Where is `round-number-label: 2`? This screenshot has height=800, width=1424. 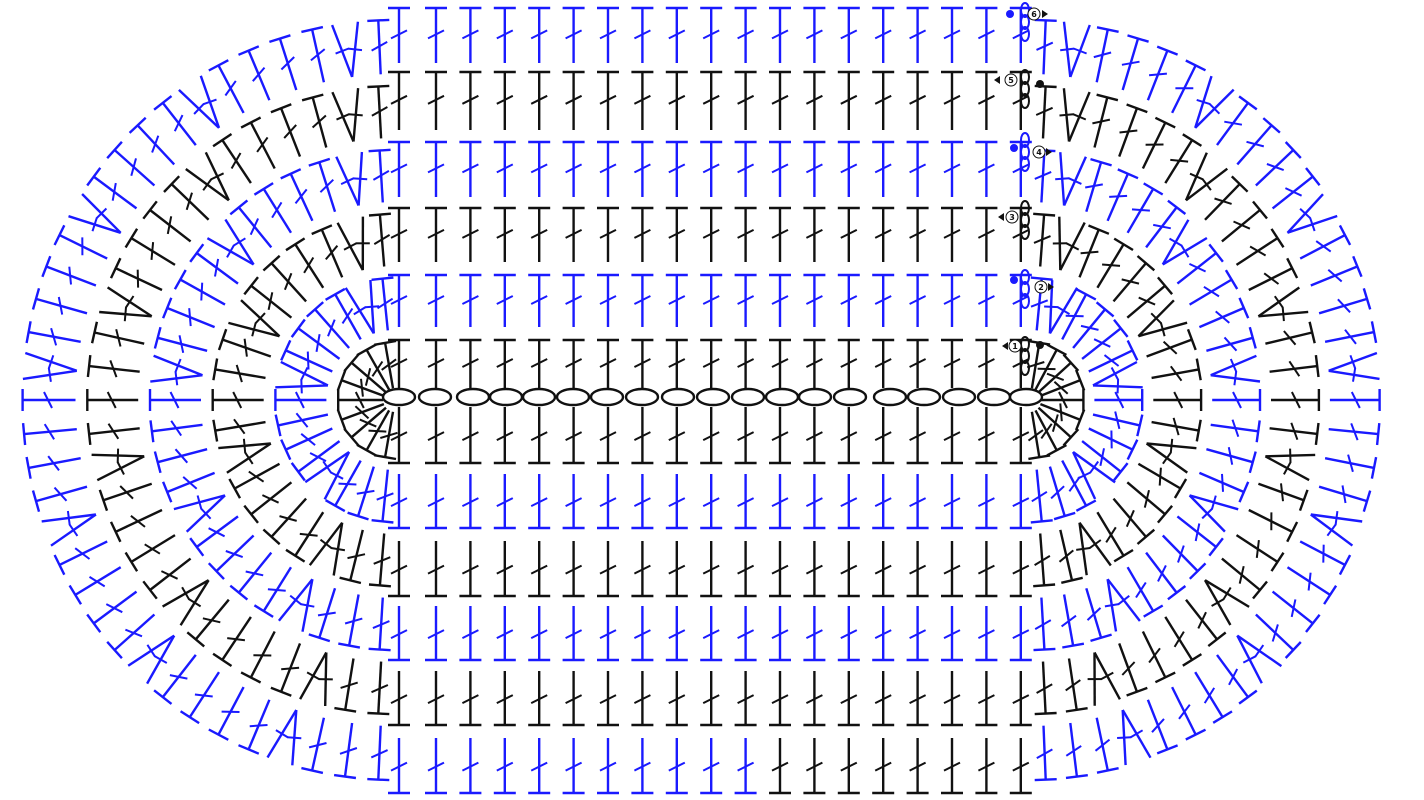
round-number-label: 2 is located at coordinates (1041, 287).